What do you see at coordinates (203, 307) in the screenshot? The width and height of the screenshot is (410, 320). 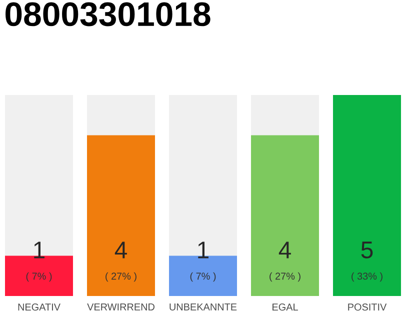 I see `x-tick-label: UNBEKANNTE` at bounding box center [203, 307].